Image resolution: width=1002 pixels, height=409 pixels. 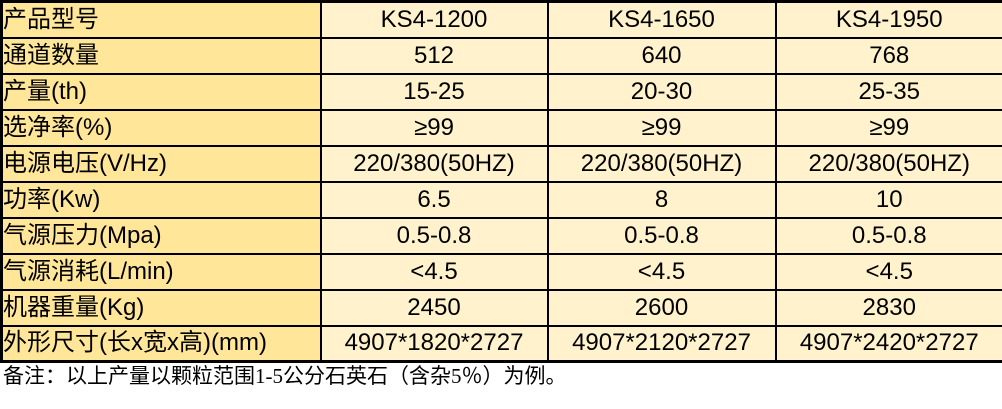 I want to click on spec-value-cell: 2450, so click(x=434, y=307).